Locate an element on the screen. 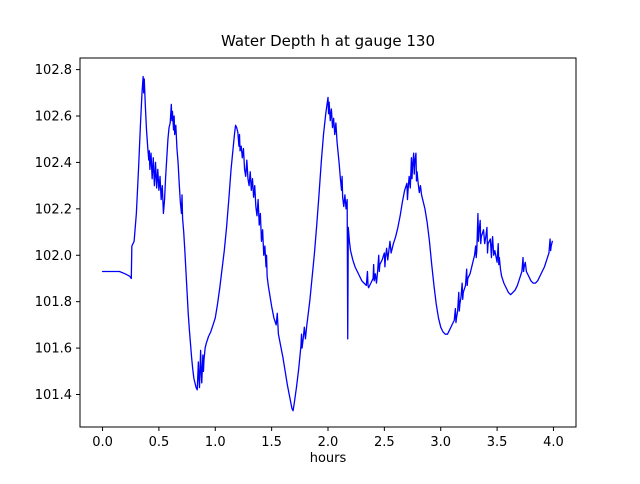  x-tick-label: 2.0 is located at coordinates (328, 442).